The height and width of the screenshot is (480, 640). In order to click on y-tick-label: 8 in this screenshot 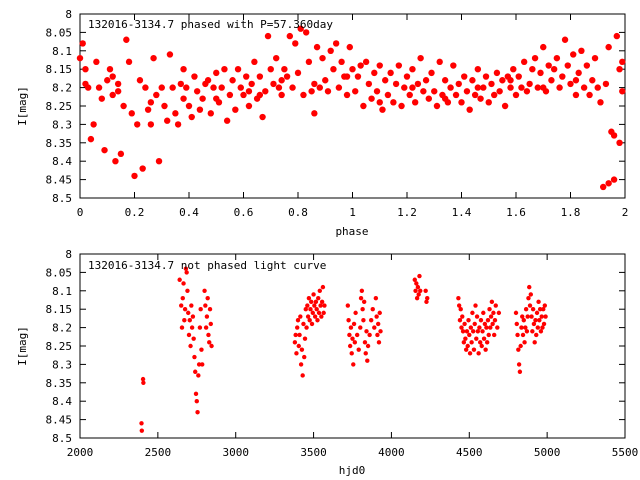, I will do `click(68, 14)`.